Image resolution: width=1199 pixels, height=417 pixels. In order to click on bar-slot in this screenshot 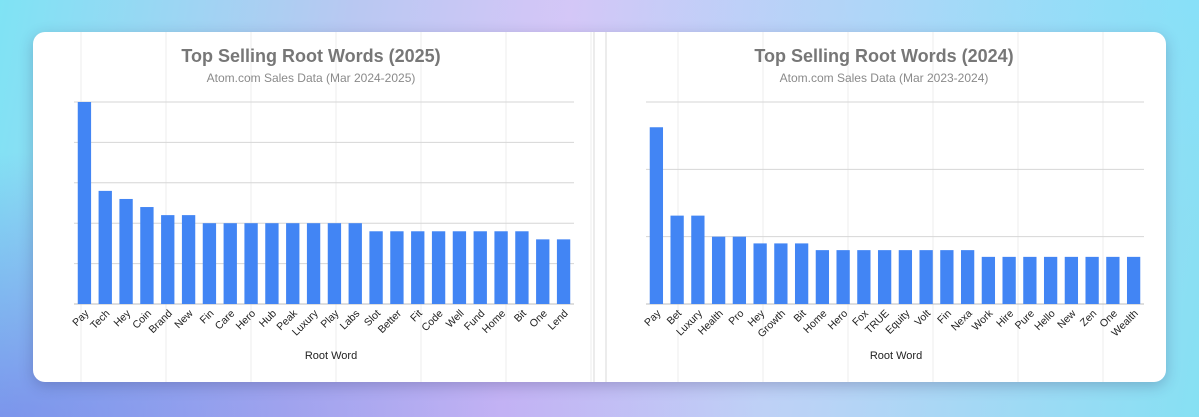, I will do `click(376, 267)`.